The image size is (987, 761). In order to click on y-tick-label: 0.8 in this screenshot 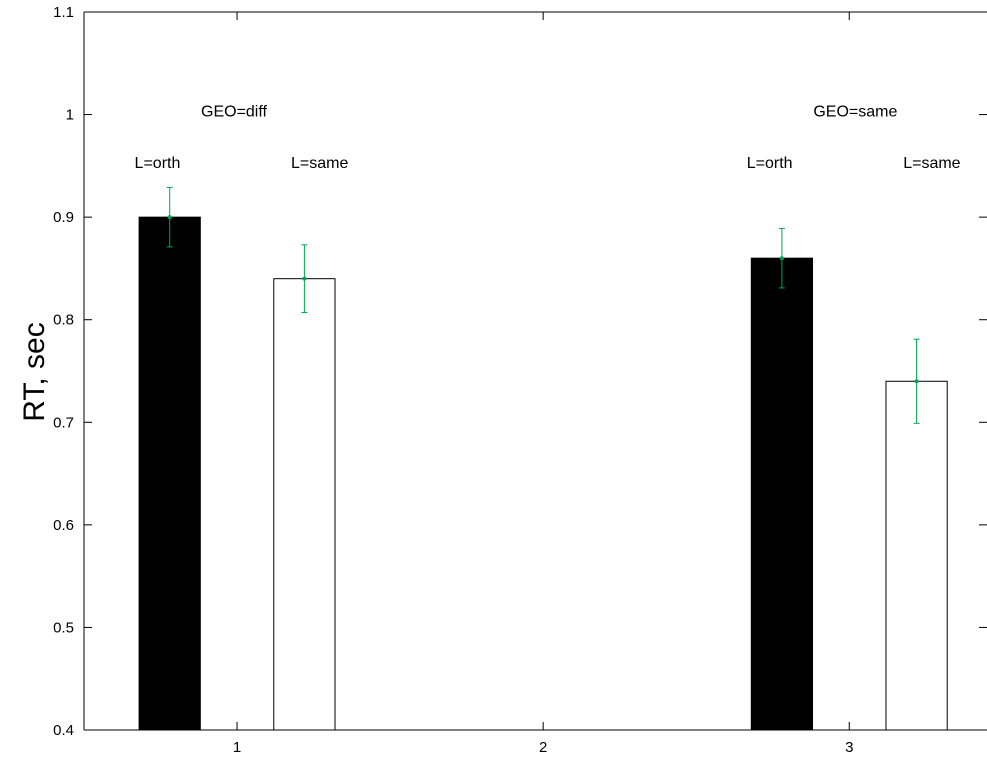, I will do `click(63, 320)`.